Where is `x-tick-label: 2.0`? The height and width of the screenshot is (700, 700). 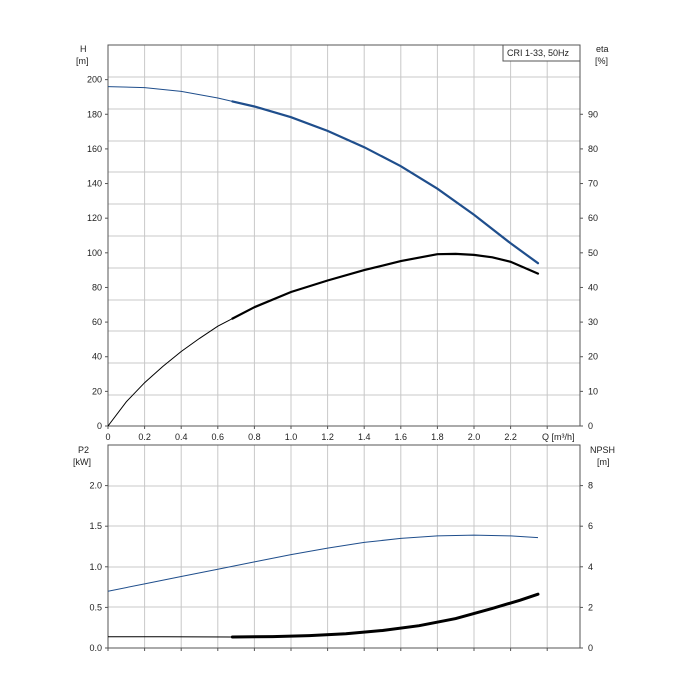
x-tick-label: 2.0 is located at coordinates (474, 437).